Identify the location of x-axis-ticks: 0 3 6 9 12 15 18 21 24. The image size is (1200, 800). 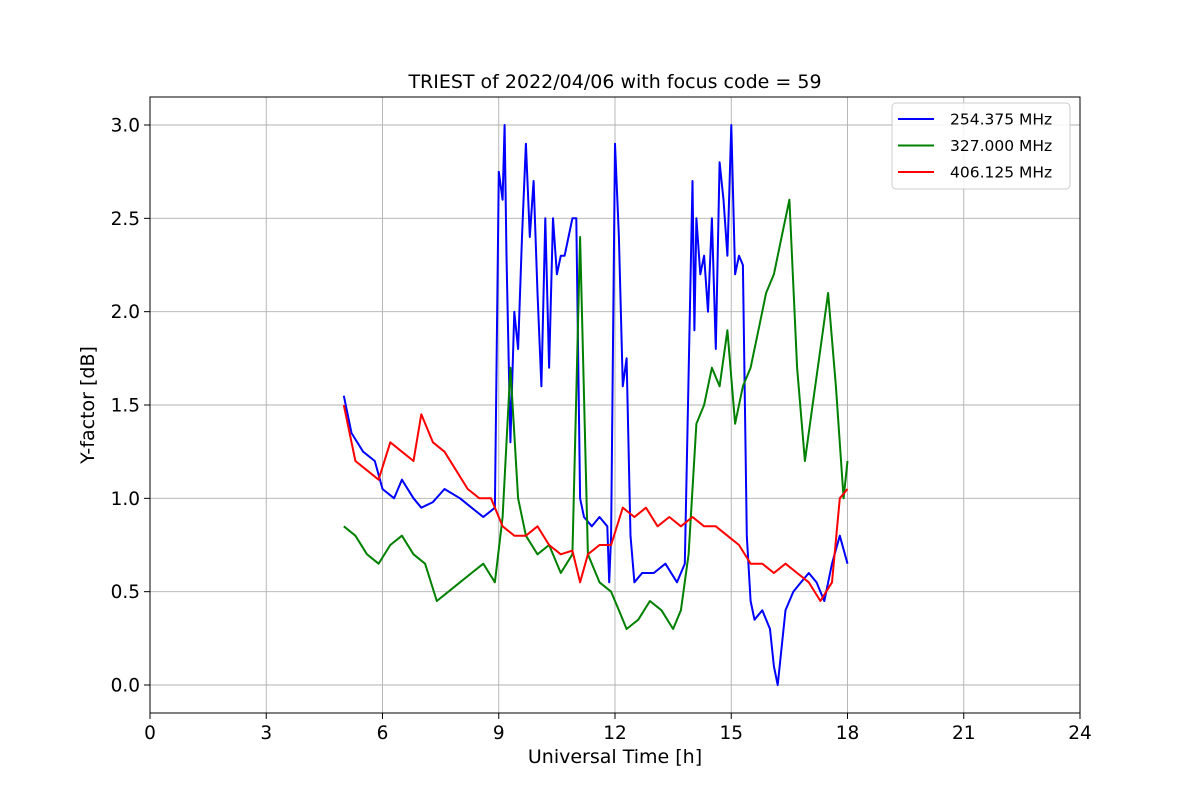
(618, 728).